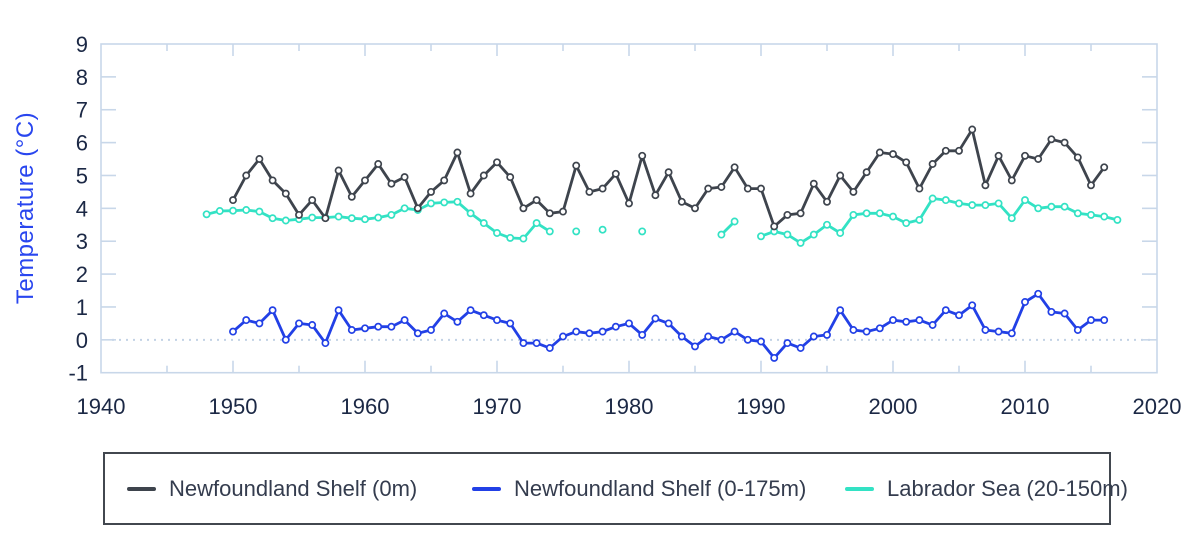 This screenshot has width=1200, height=558. I want to click on y-axis-title: Temperature (°C), so click(25, 208).